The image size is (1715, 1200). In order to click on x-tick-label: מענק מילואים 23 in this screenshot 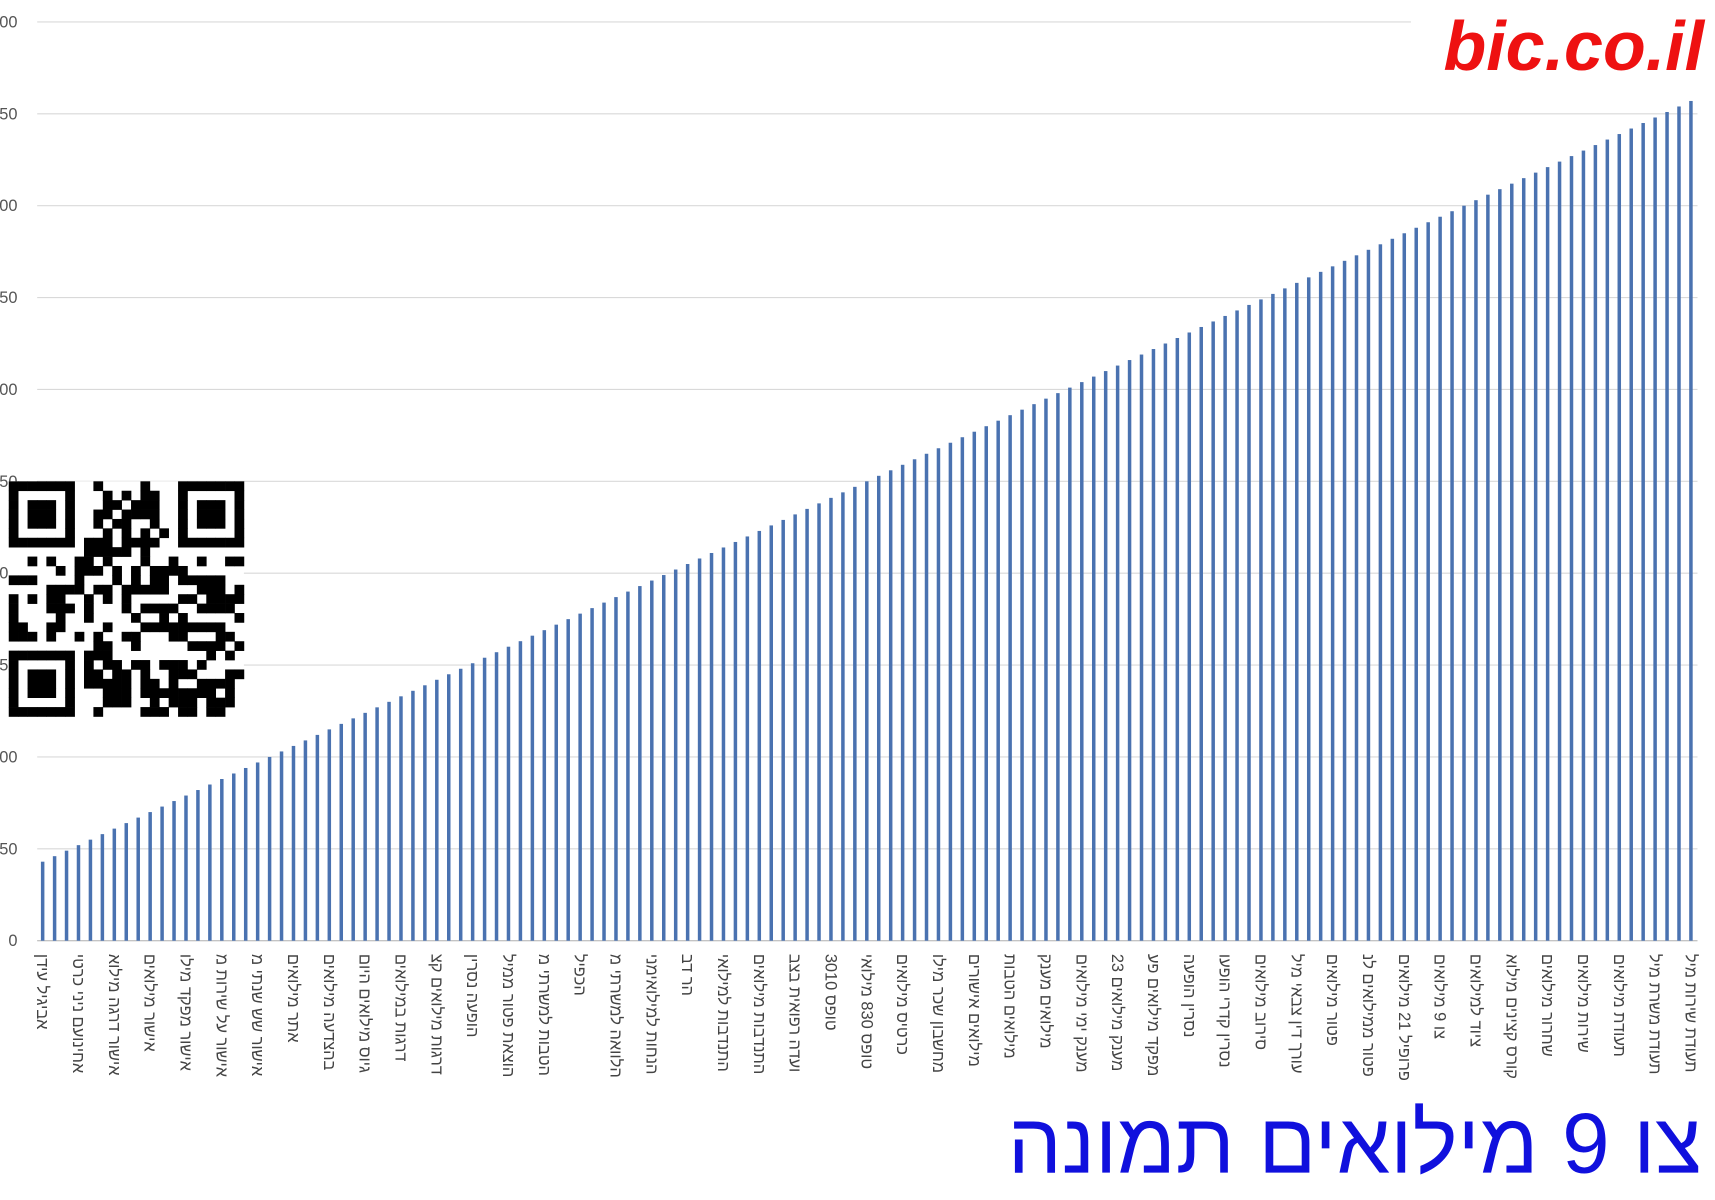, I will do `click(1117, 1013)`.